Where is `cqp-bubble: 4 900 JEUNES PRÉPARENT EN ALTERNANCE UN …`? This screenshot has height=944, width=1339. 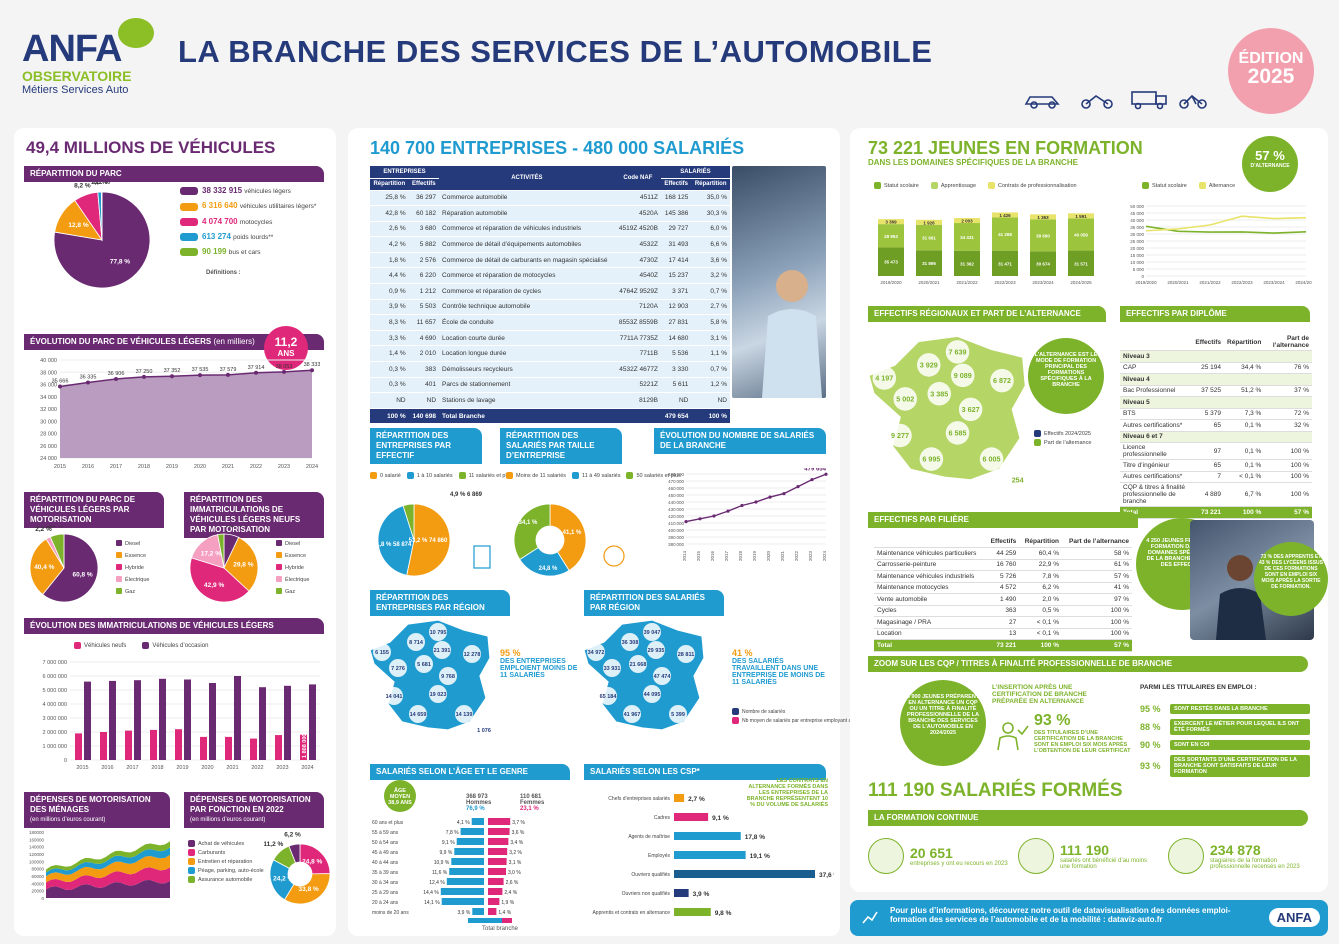
cqp-bubble: 4 900 JEUNES PRÉPARENT EN ALTERNANCE UN … is located at coordinates (943, 723).